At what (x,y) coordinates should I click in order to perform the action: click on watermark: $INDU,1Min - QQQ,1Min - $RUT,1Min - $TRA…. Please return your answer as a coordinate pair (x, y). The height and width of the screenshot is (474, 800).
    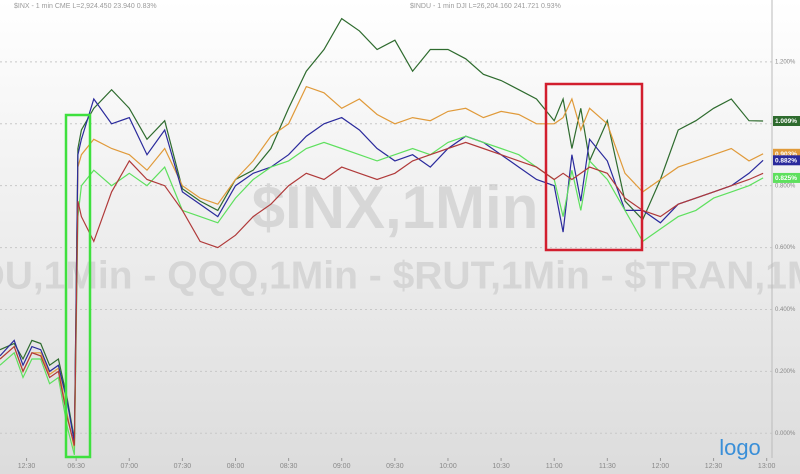
    Looking at the image, I should click on (400, 275).